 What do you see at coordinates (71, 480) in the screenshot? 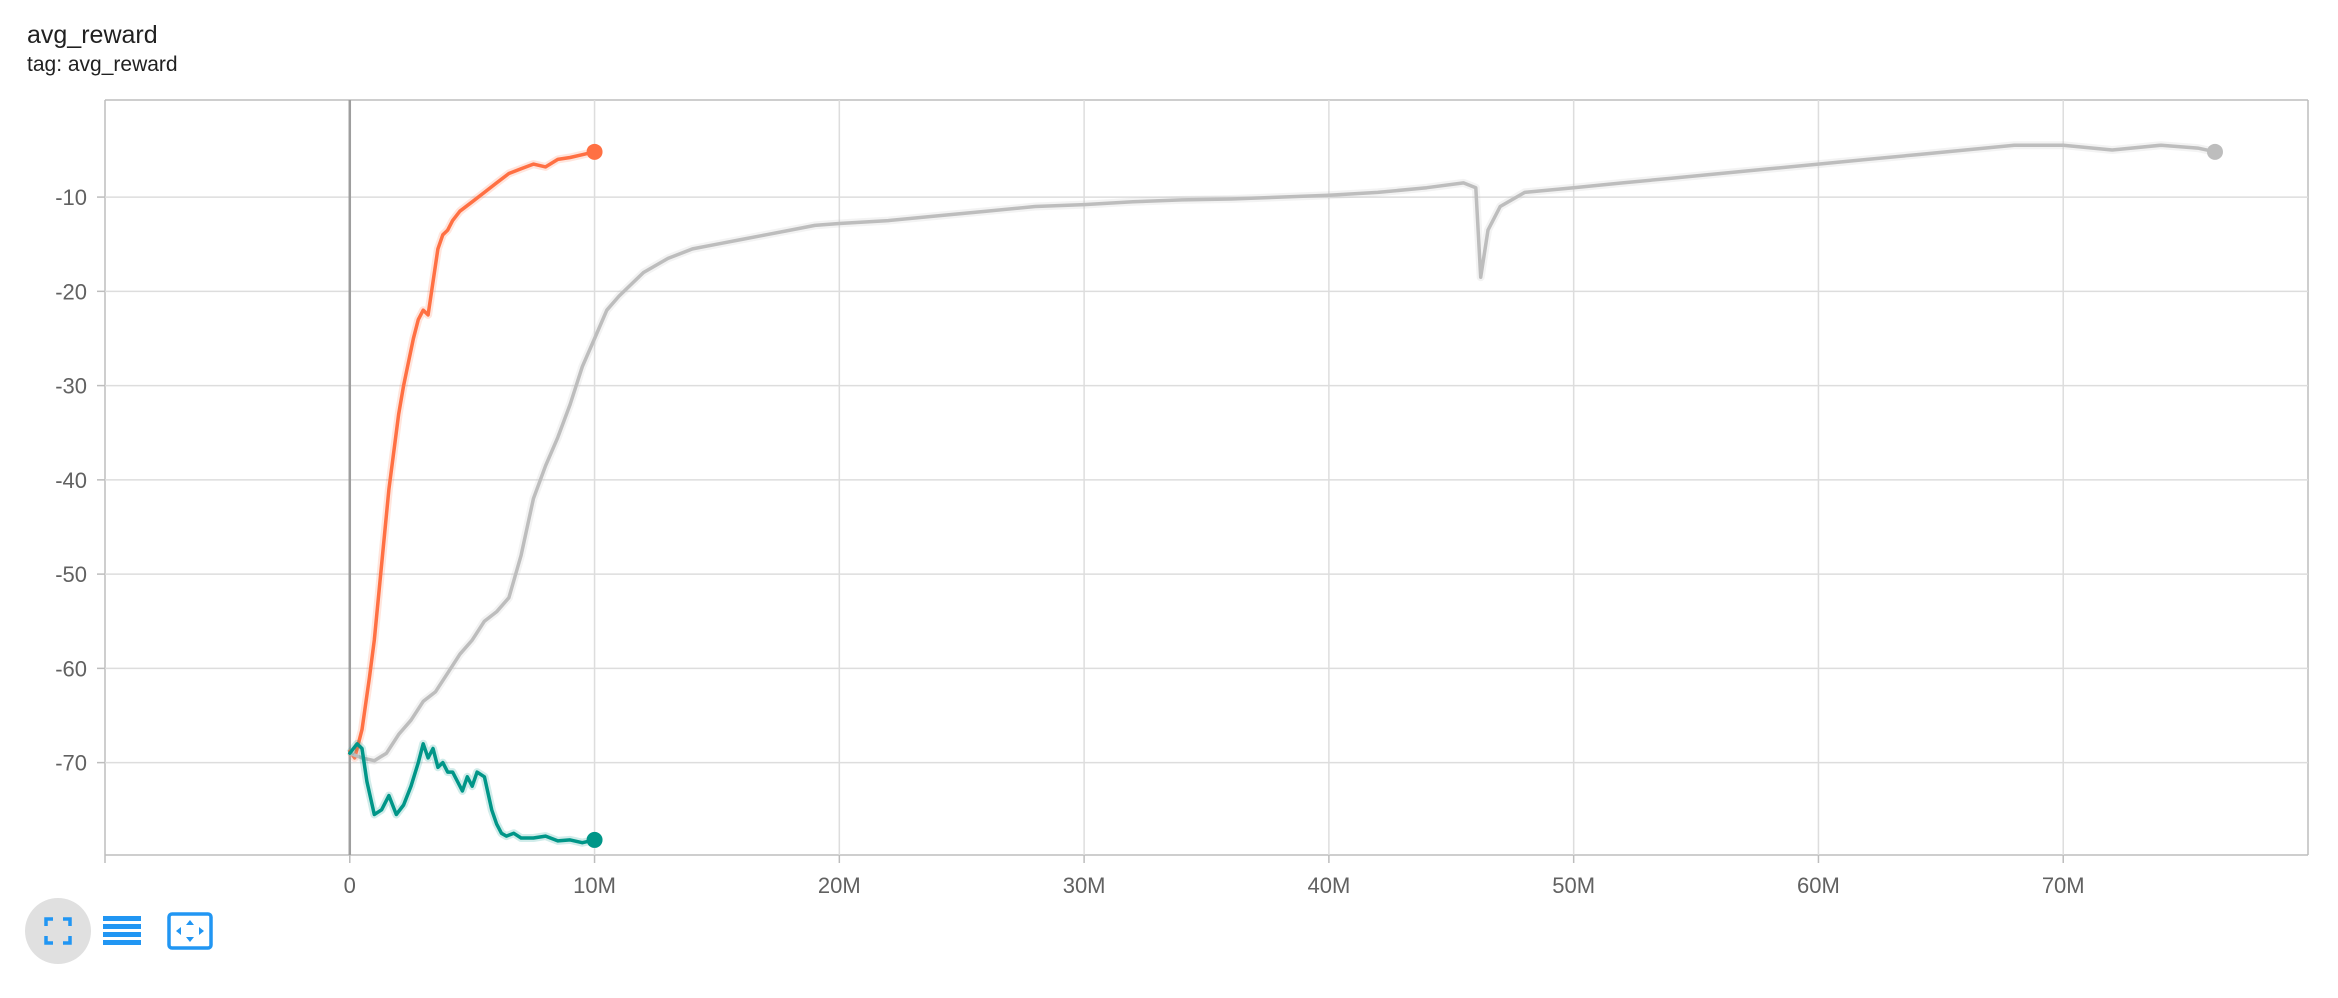
I see `y-tick-label: -40` at bounding box center [71, 480].